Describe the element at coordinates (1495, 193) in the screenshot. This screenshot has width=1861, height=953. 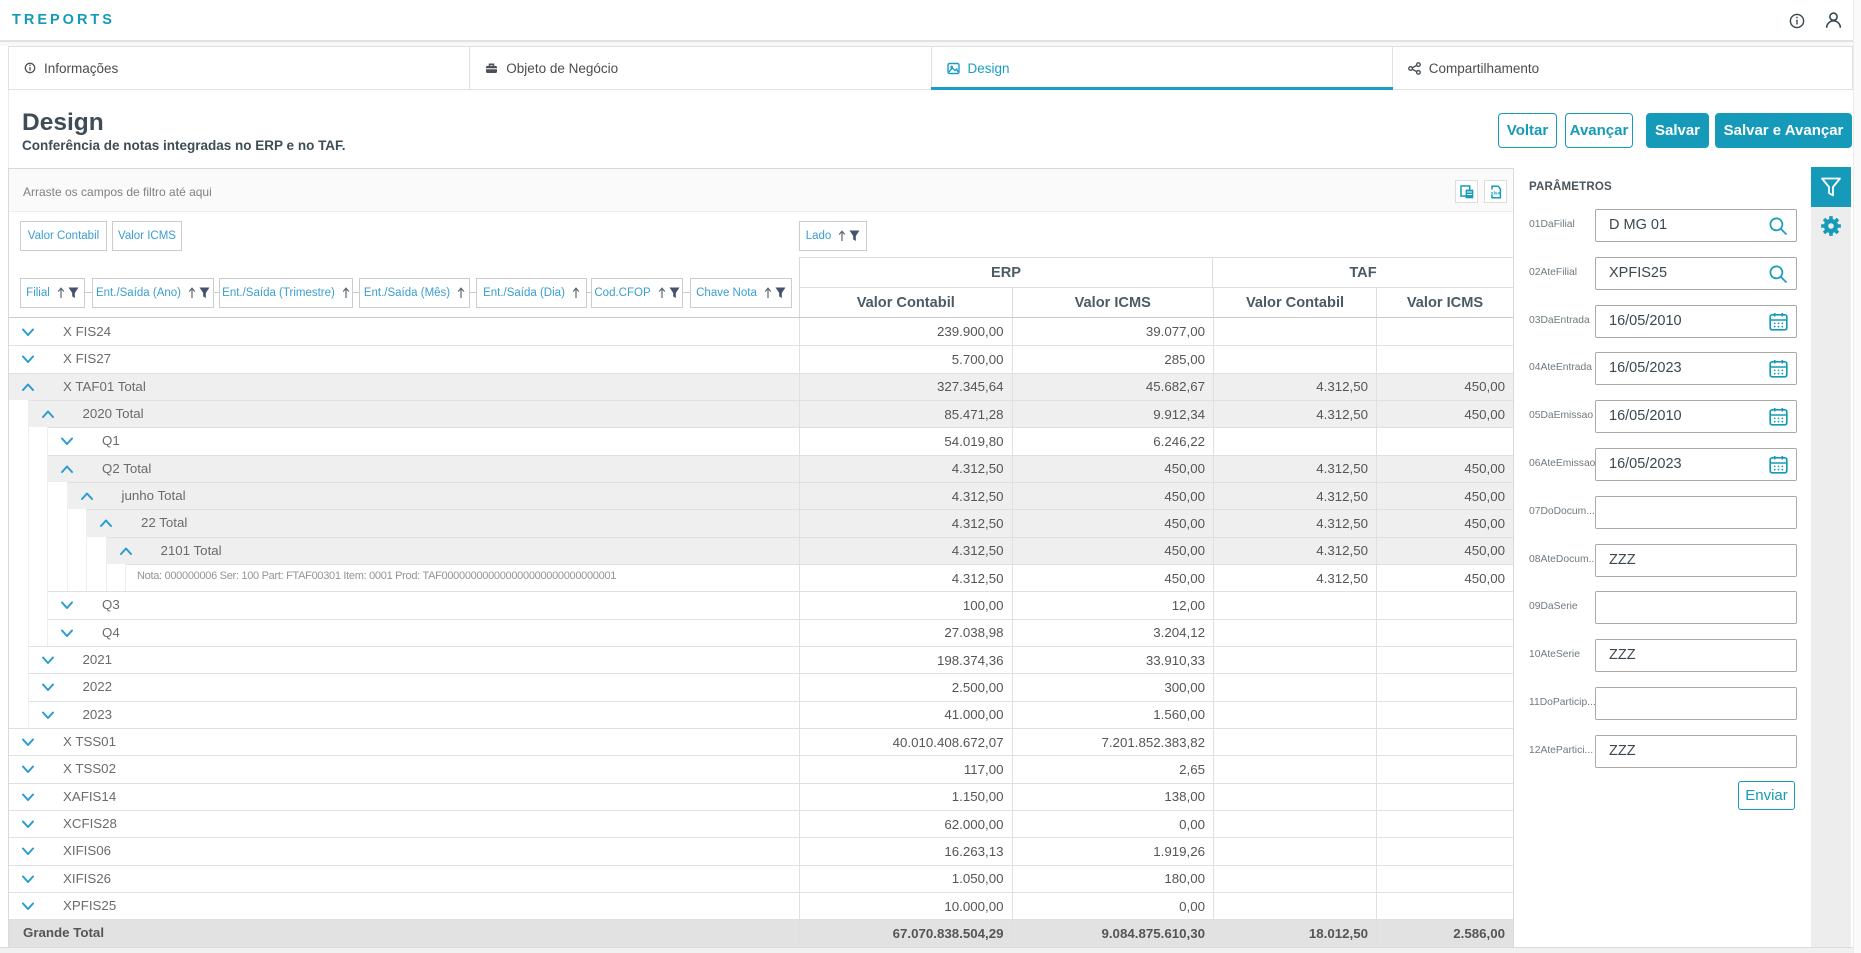
I see `svg-text: xlsx` at that location.